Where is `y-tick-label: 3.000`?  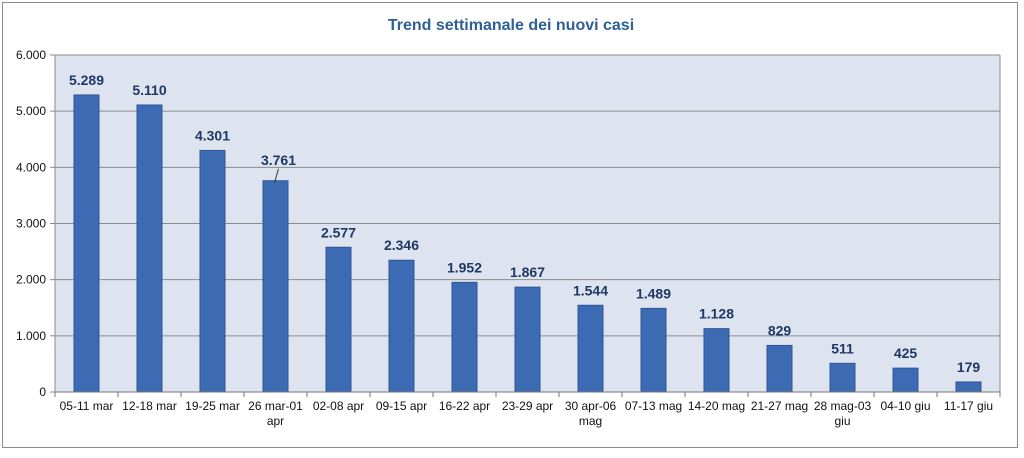
y-tick-label: 3.000 is located at coordinates (31, 224).